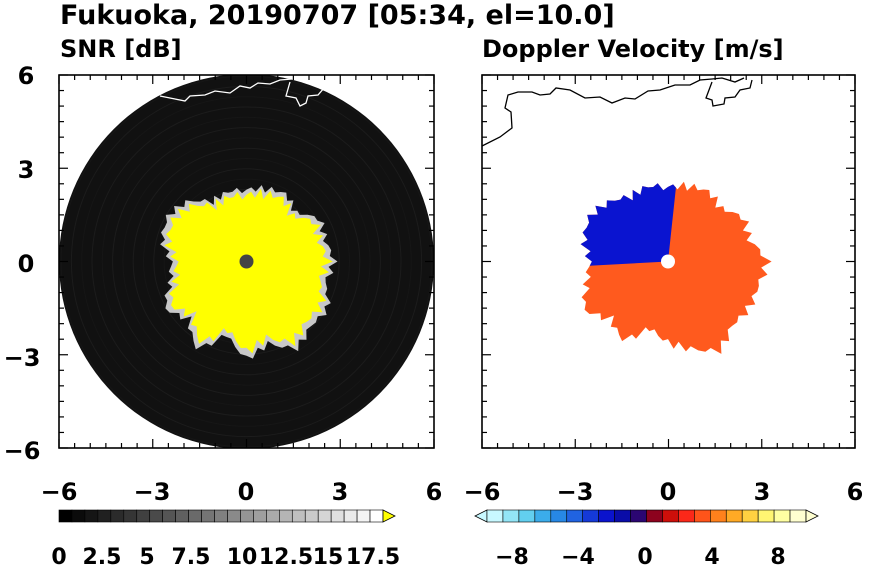  What do you see at coordinates (633, 49) in the screenshot?
I see `doppler-panel-title: Doppler Velocity [m/s]` at bounding box center [633, 49].